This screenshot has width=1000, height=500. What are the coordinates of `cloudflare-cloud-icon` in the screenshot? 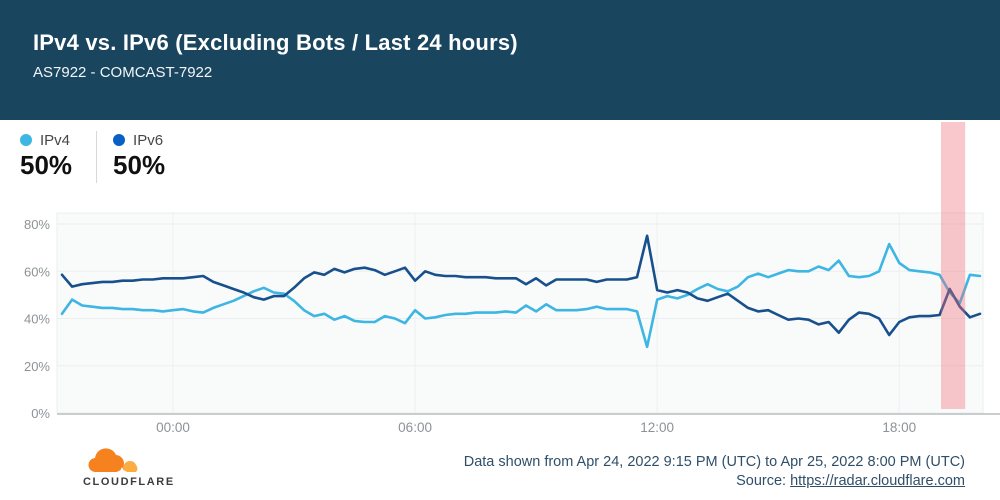 It's located at (113, 462).